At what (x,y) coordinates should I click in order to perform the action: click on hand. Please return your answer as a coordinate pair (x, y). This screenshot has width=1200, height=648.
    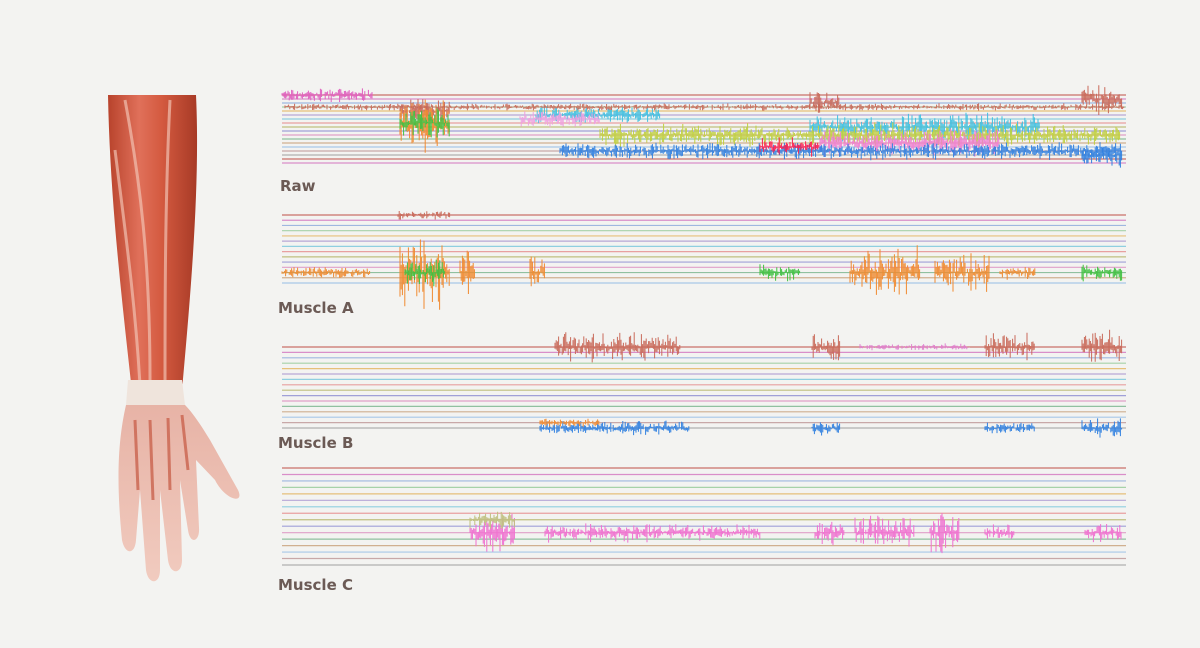
    Looking at the image, I should click on (179, 493).